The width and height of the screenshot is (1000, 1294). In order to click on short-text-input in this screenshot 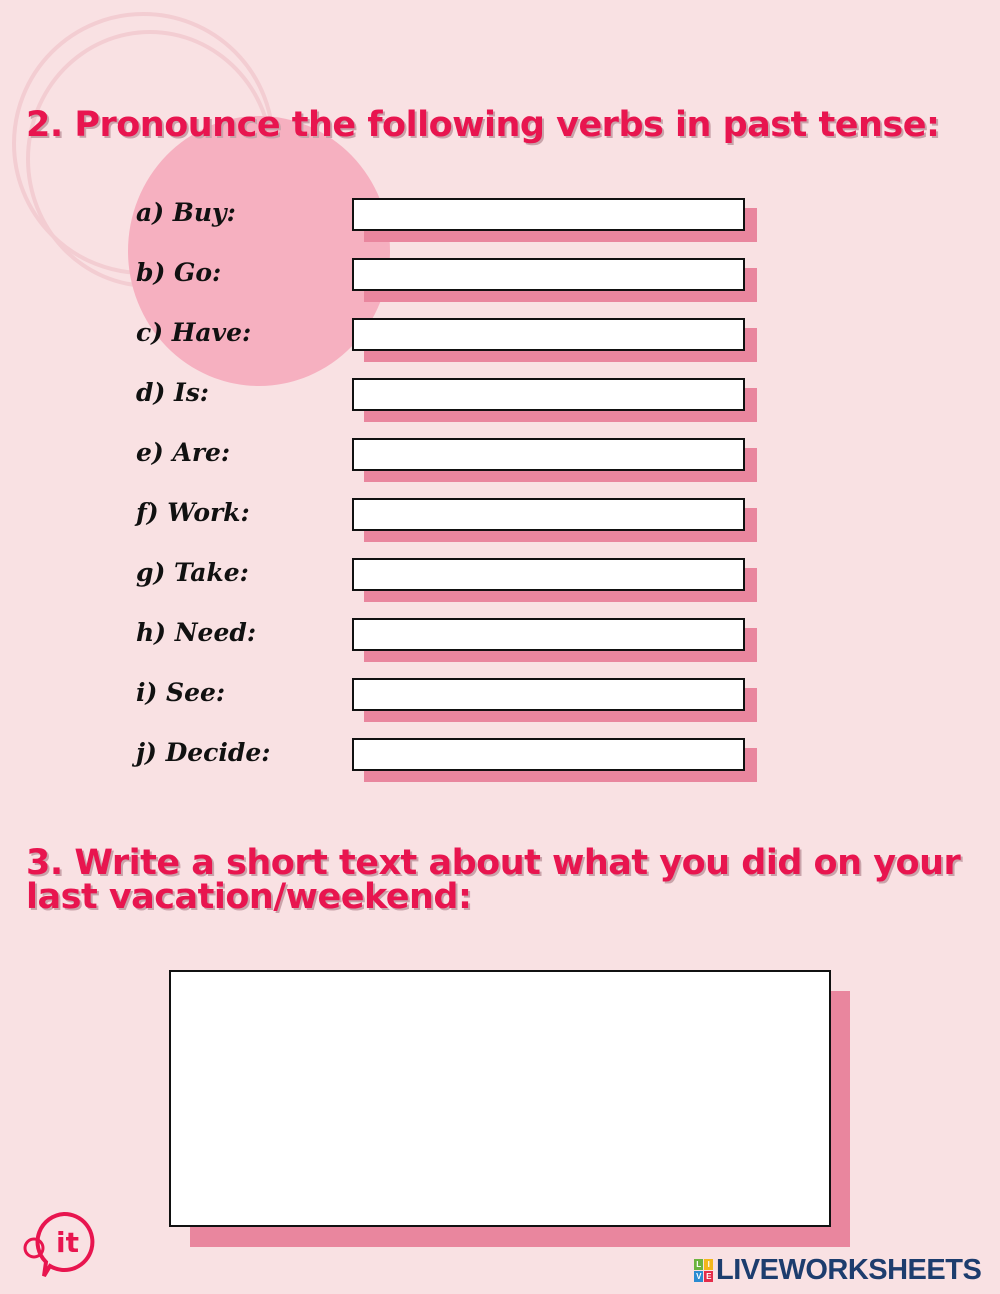, I will do `click(500, 1098)`.